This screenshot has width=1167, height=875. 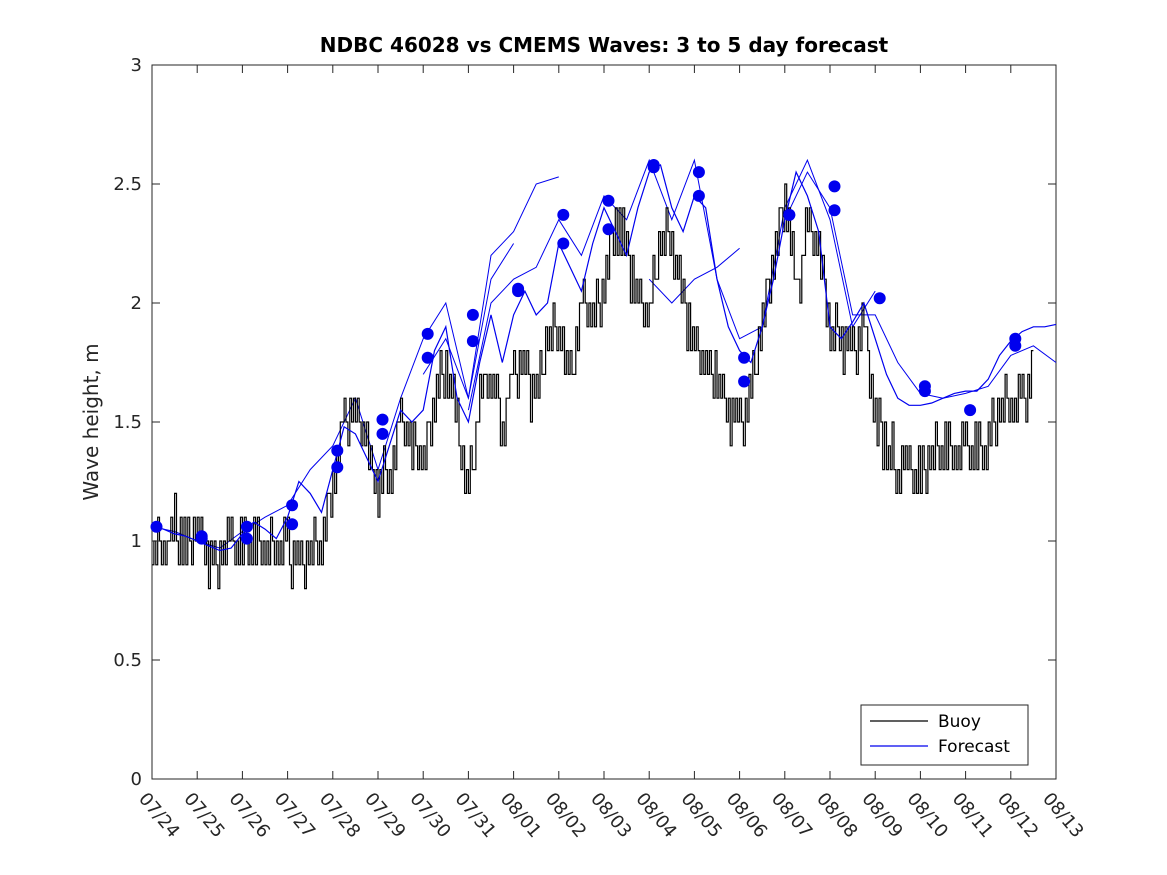 What do you see at coordinates (136, 65) in the screenshot?
I see `y-tick-label: 3` at bounding box center [136, 65].